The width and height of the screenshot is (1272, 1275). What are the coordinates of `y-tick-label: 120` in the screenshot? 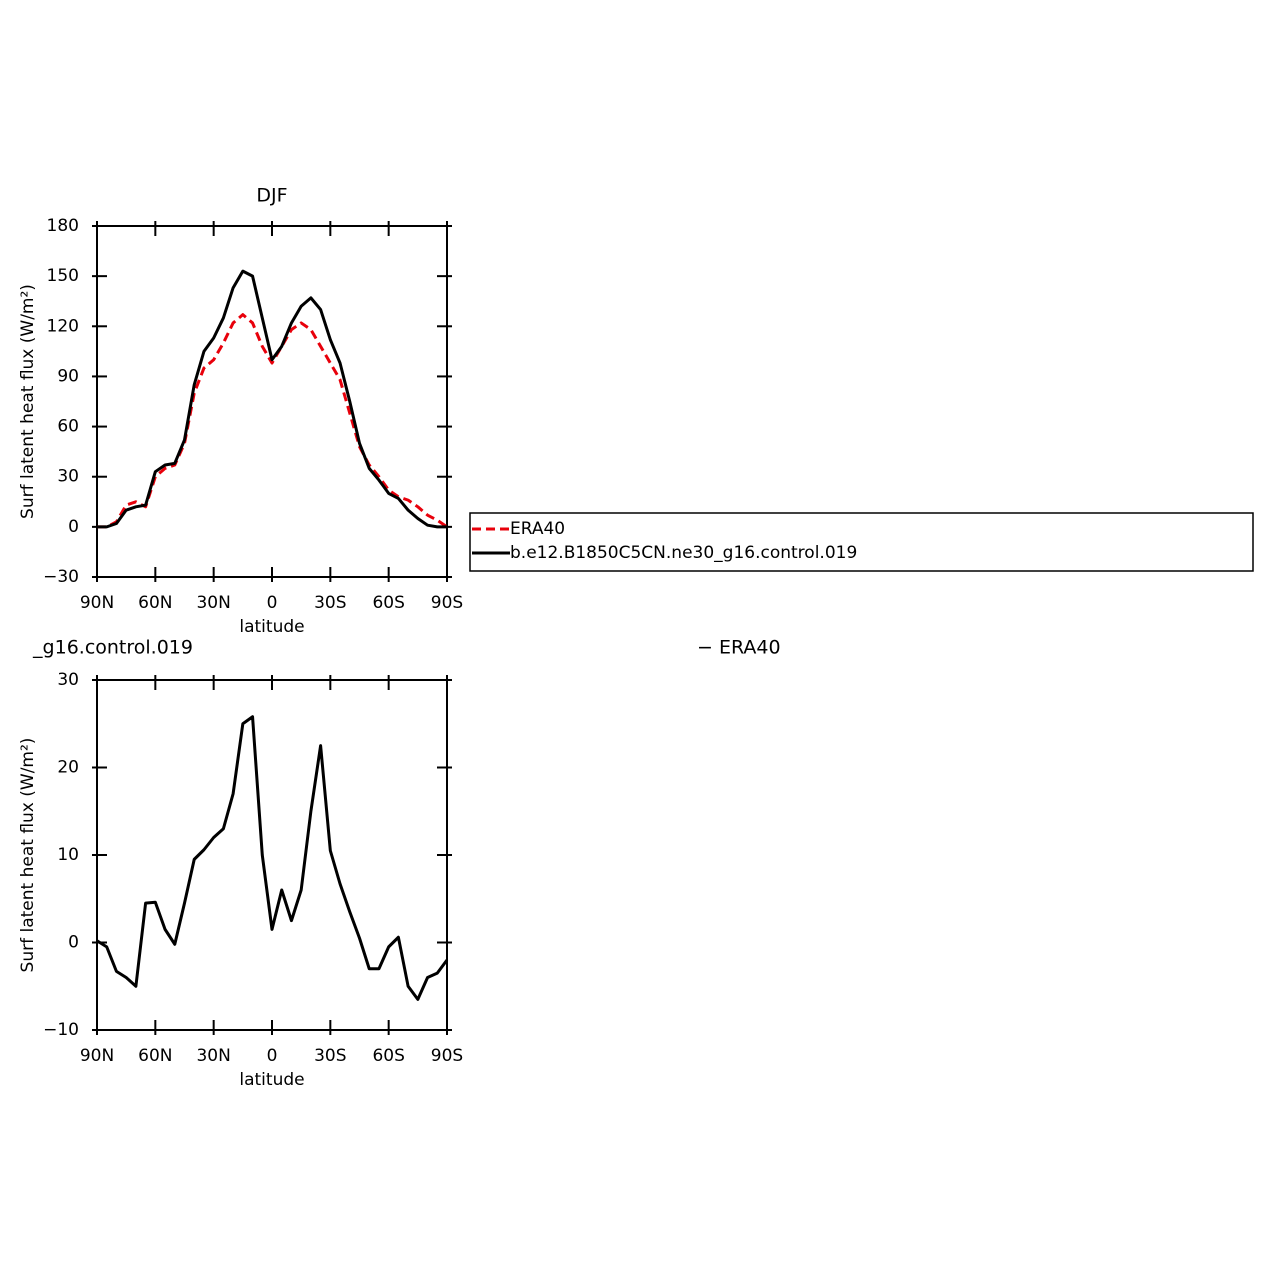 It's located at (63, 326).